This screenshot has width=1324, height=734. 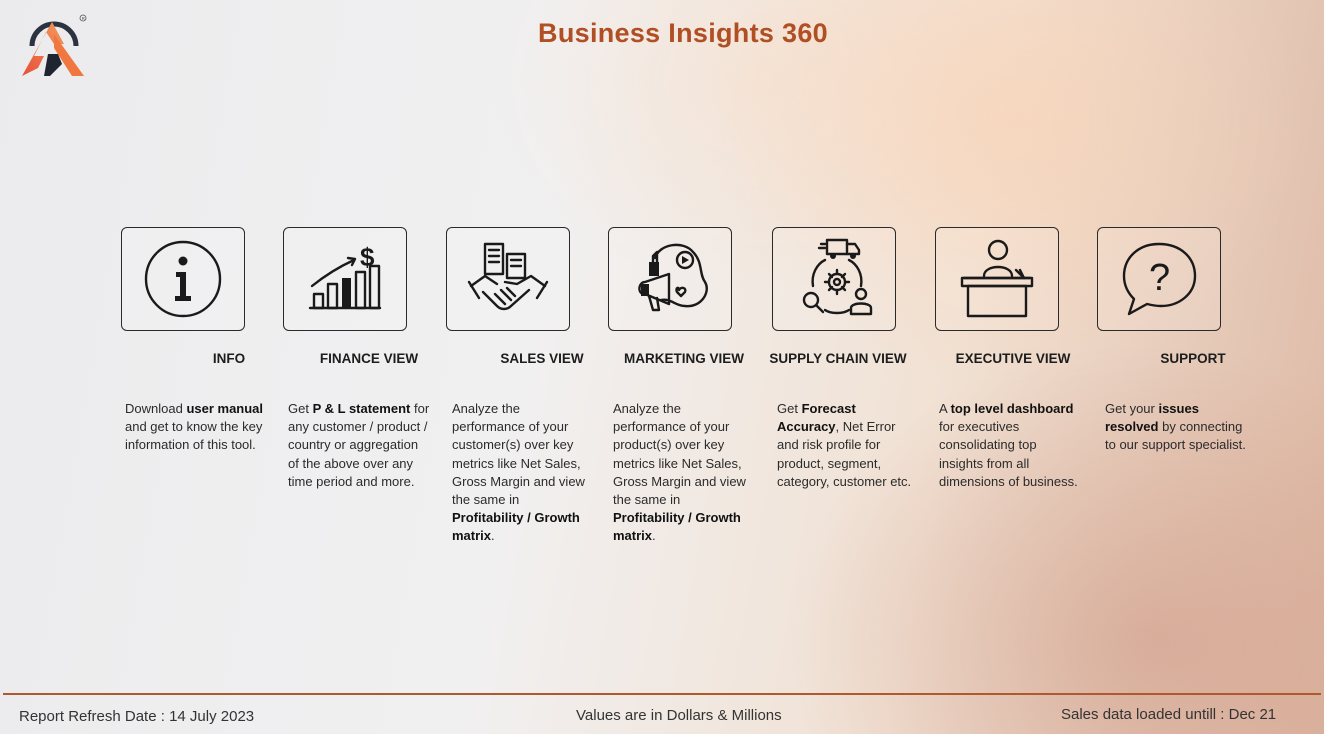 I want to click on card-title: FINANCE VIEW, so click(x=369, y=358).